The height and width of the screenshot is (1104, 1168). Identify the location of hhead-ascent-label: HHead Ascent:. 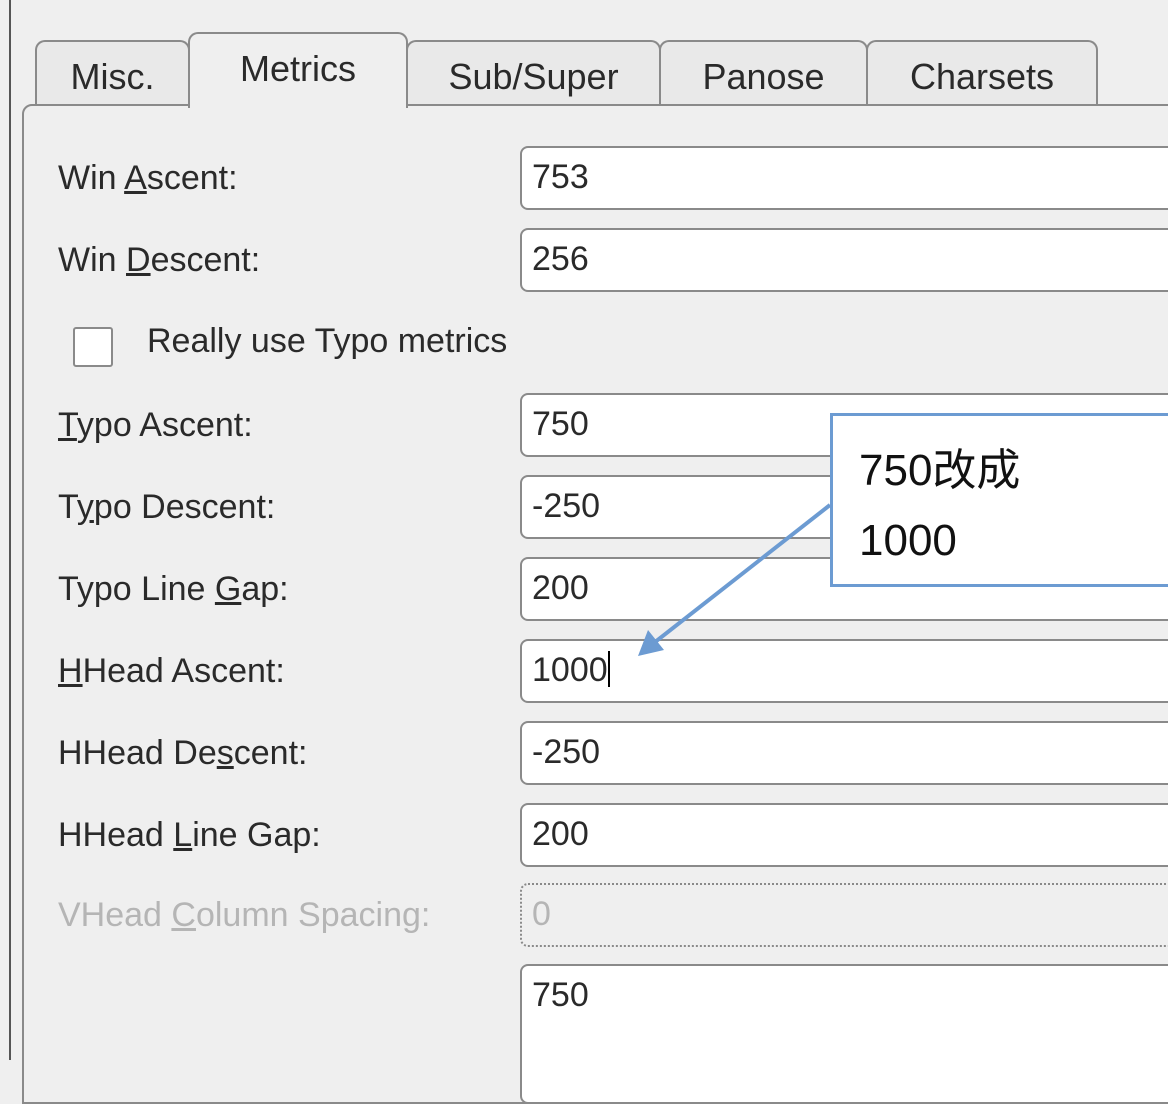
(171, 671).